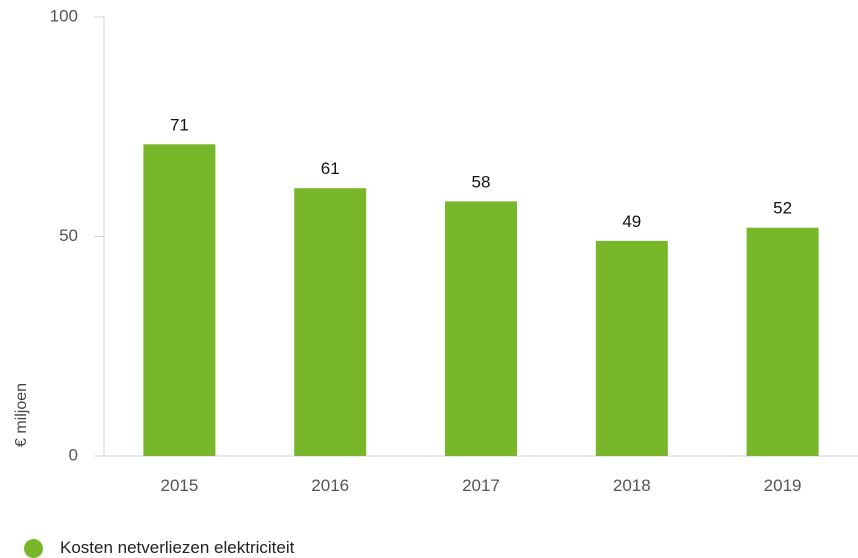  Describe the element at coordinates (782, 208) in the screenshot. I see `data-label-2019: 52` at that location.